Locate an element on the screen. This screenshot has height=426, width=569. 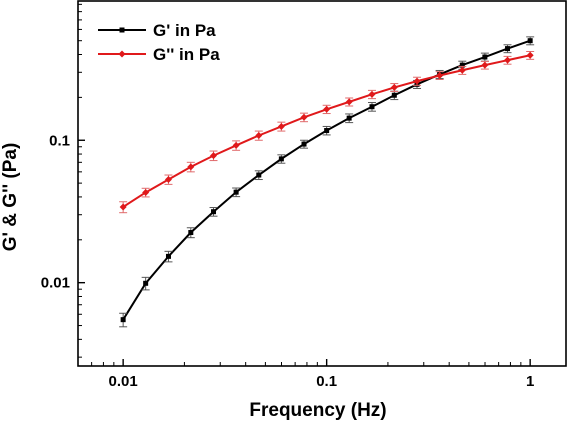
x-axis-title: Frequency (Hz) is located at coordinates (317, 410).